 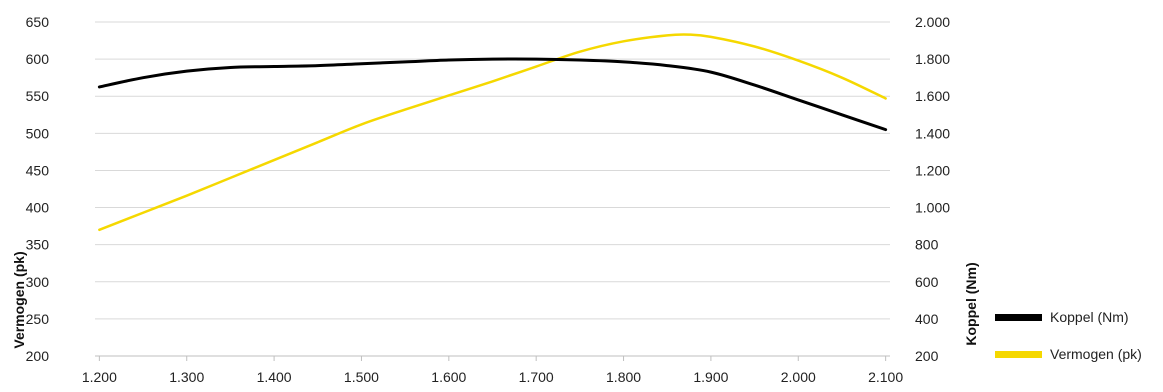 I want to click on right-tick-label: 2.000, so click(x=932, y=22).